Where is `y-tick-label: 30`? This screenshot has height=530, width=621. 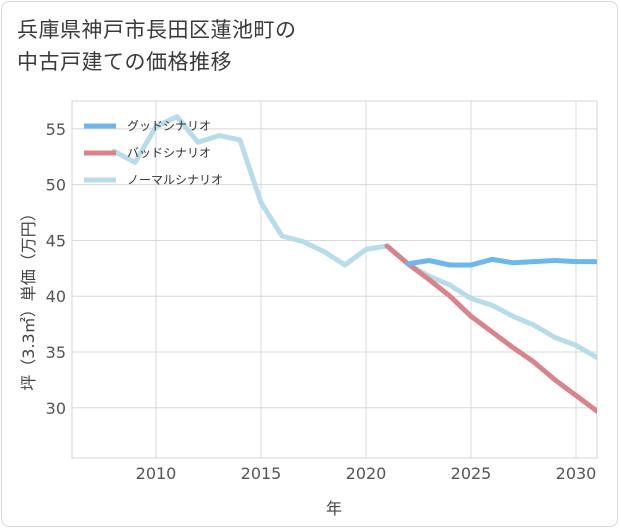 y-tick-label: 30 is located at coordinates (56, 408).